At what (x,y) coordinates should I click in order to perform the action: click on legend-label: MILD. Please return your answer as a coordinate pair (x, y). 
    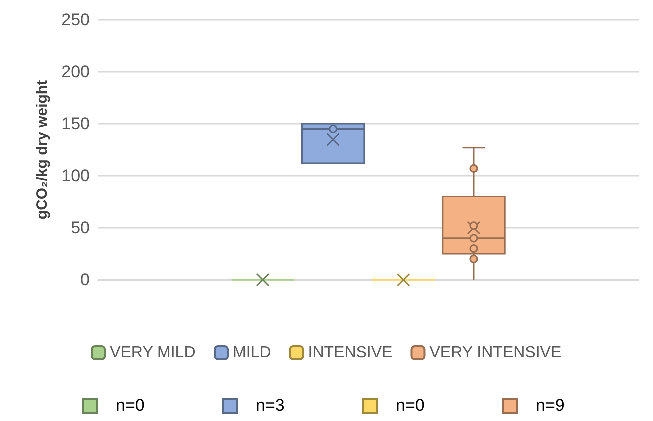
    Looking at the image, I should click on (252, 353).